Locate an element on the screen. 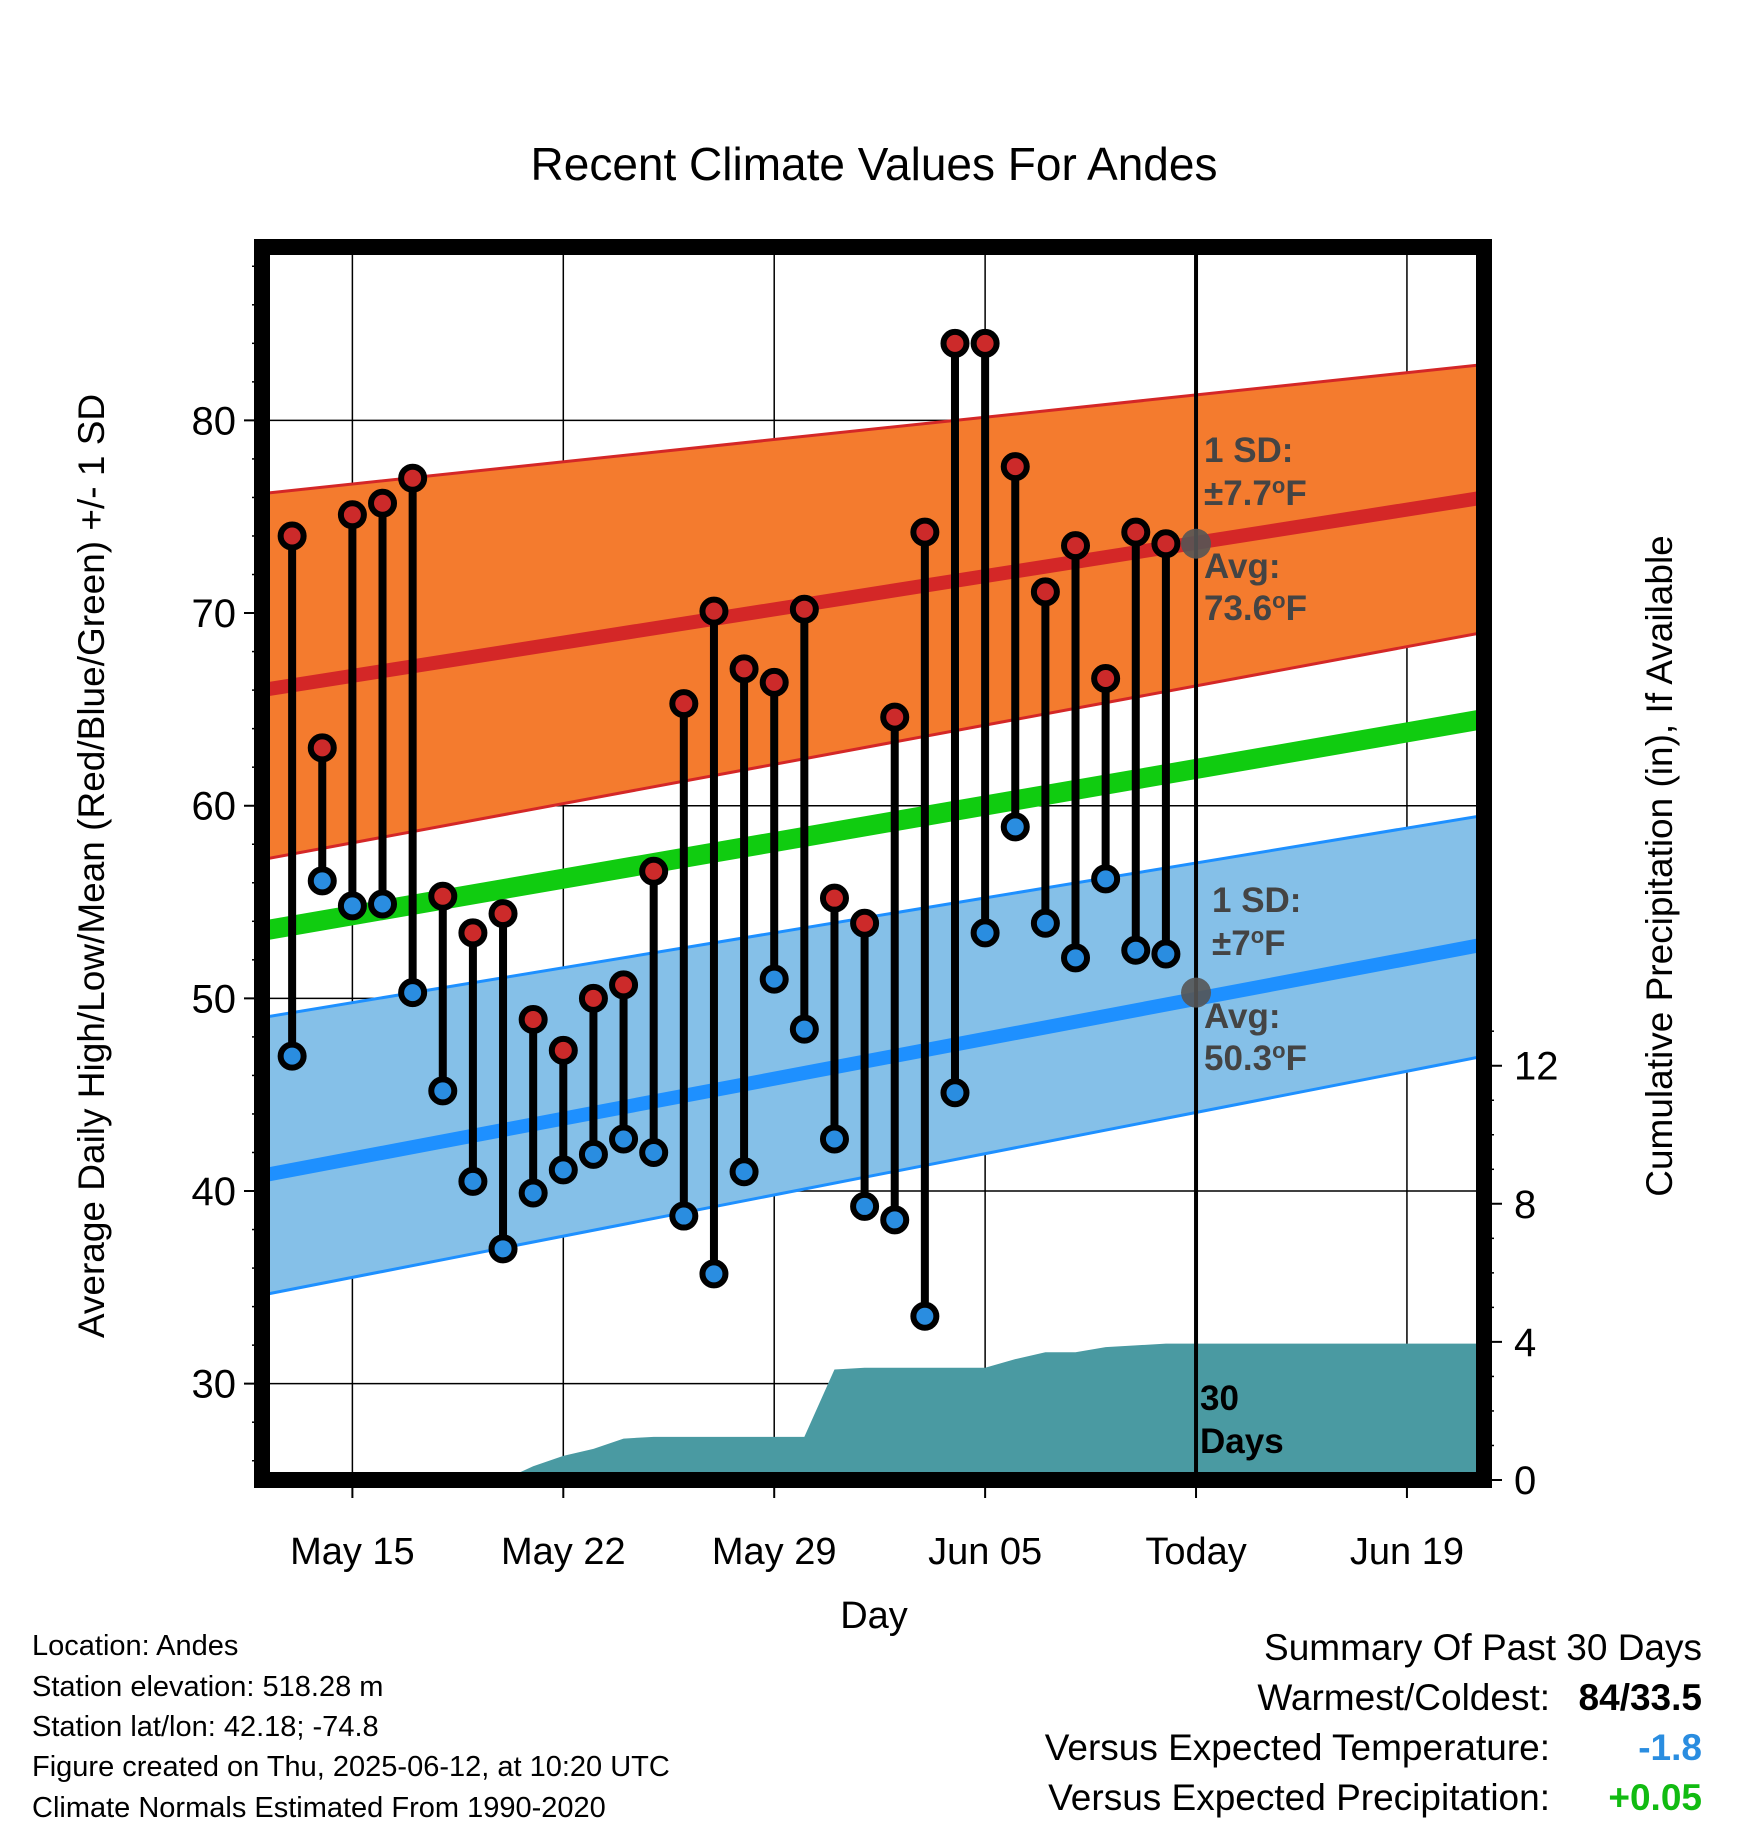  summary-temp-row: Versus Expected Temperature: -1.8 is located at coordinates (1373, 1748).